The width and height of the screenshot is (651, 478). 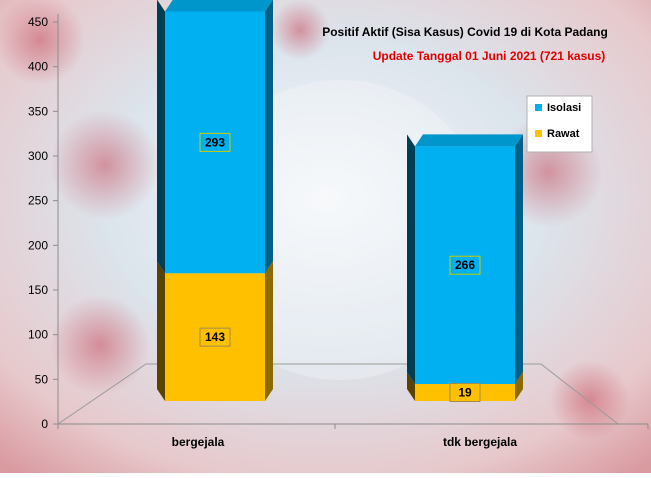 I want to click on y-tick-label: 200, so click(x=38, y=245).